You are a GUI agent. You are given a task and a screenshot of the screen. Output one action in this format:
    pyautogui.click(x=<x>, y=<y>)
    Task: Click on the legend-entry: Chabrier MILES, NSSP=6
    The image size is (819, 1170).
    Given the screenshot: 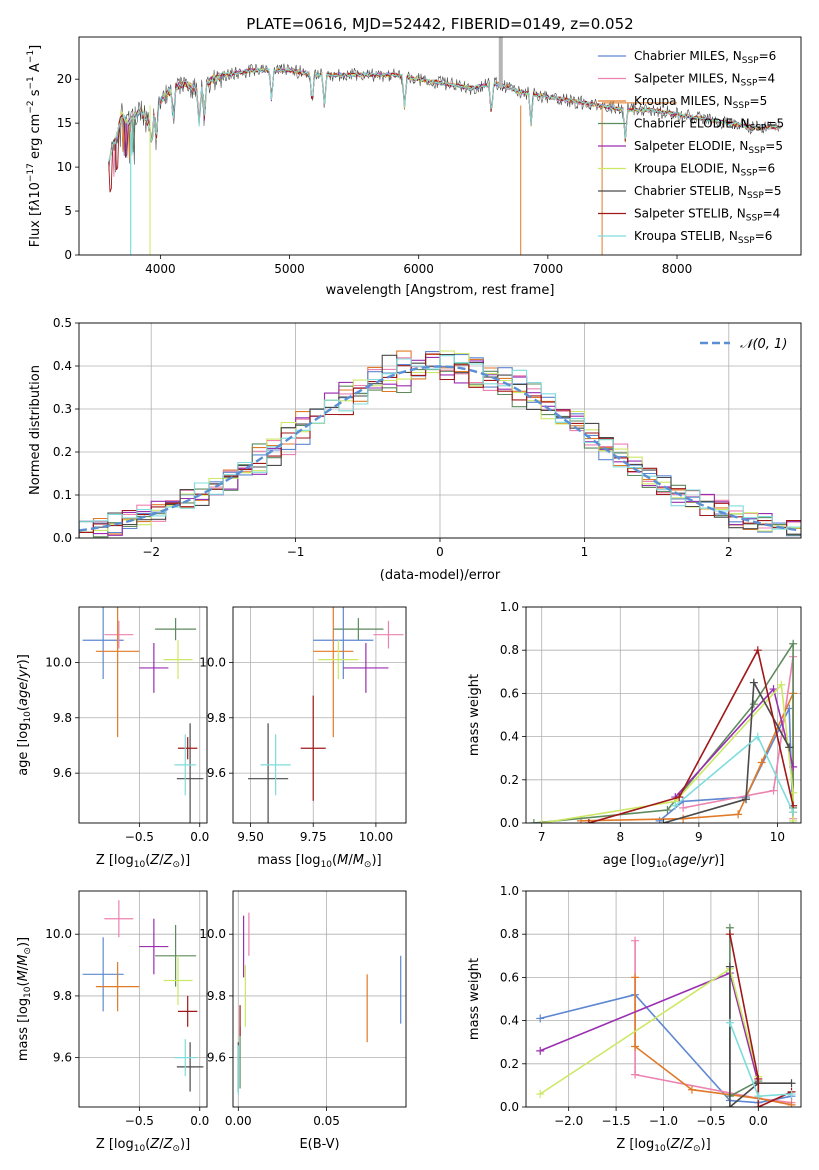 What is the action you would take?
    pyautogui.click(x=705, y=57)
    